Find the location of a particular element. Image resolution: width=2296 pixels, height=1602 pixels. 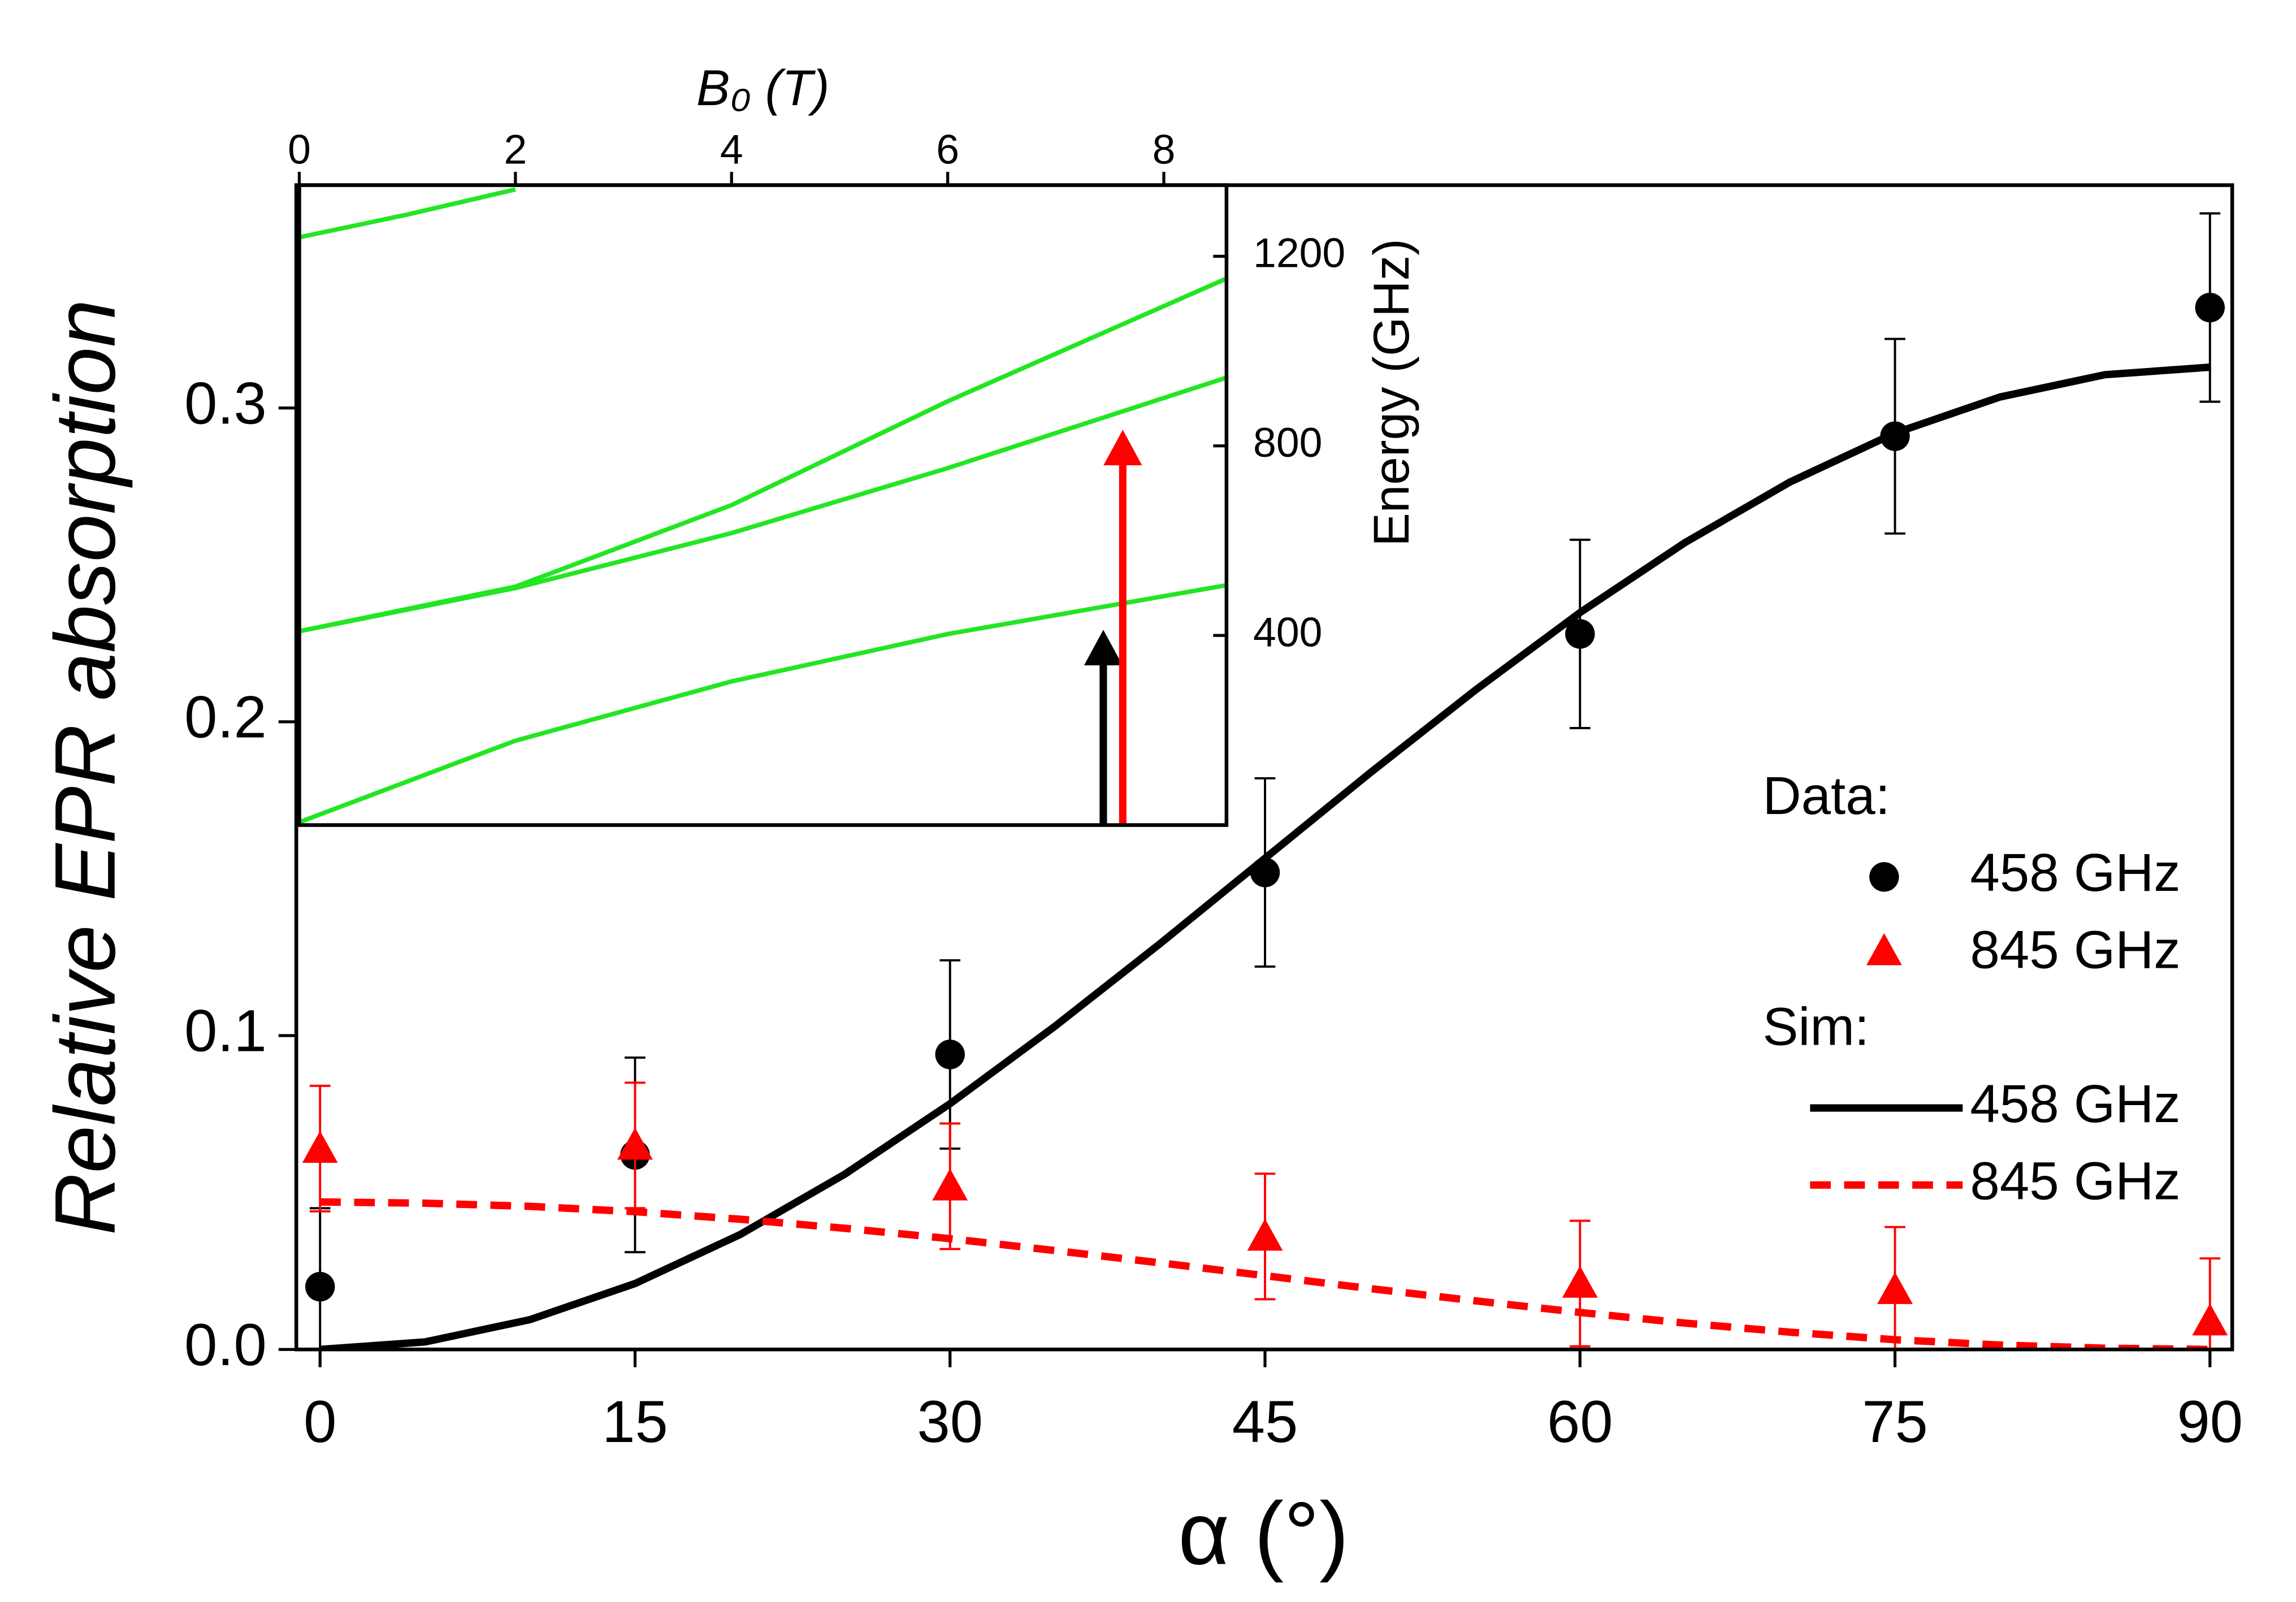

y-tick-label: 0.3 is located at coordinates (225, 403).